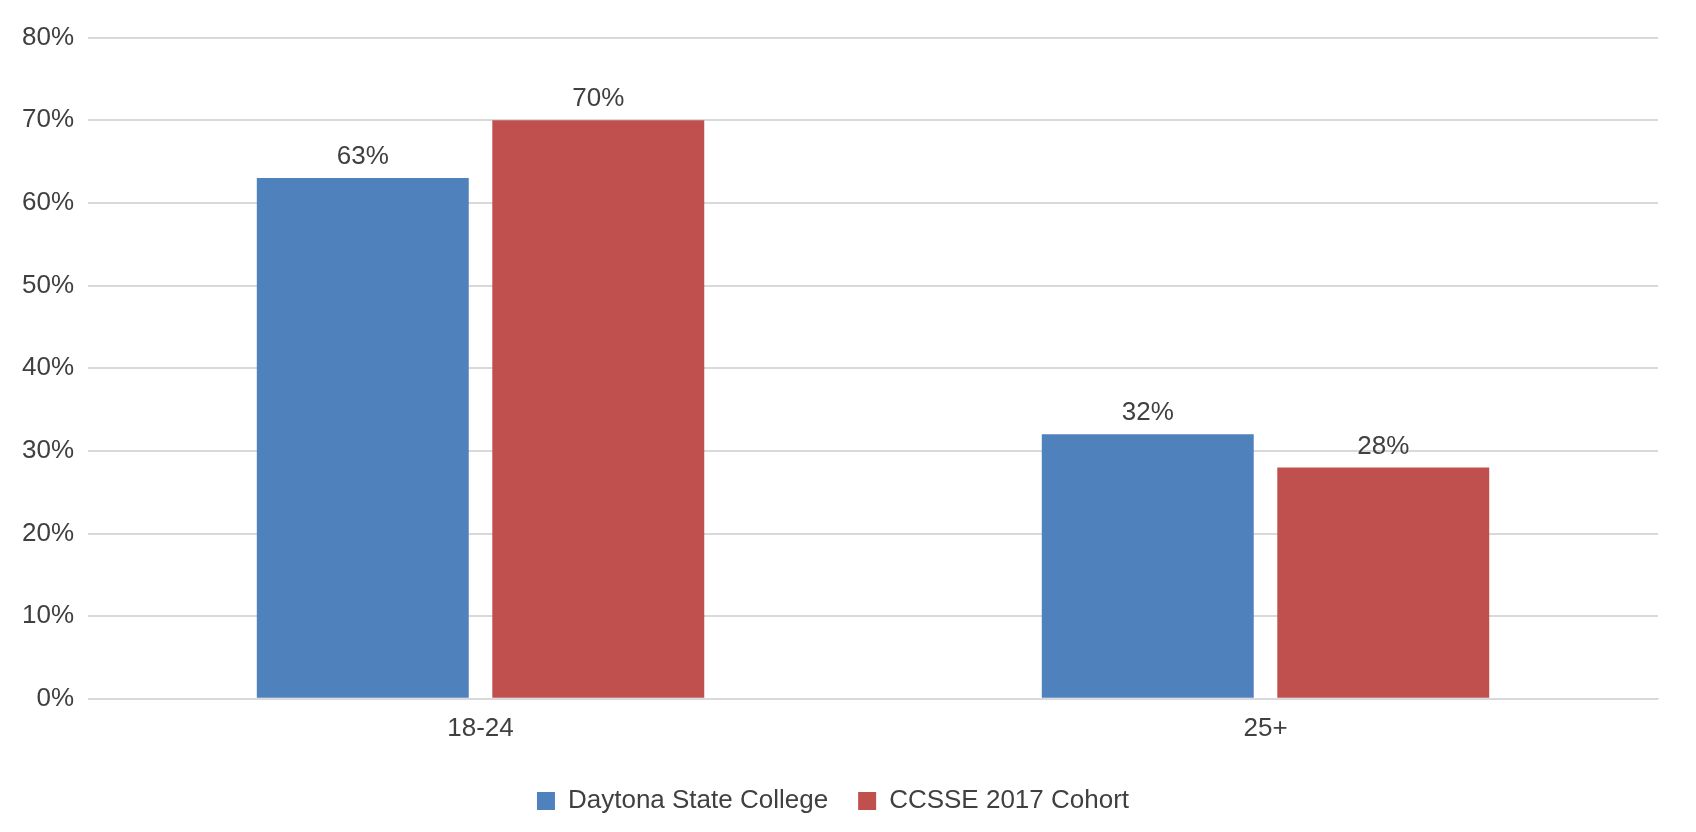 The height and width of the screenshot is (832, 1696). I want to click on y-tick-label: 50%, so click(48, 283).